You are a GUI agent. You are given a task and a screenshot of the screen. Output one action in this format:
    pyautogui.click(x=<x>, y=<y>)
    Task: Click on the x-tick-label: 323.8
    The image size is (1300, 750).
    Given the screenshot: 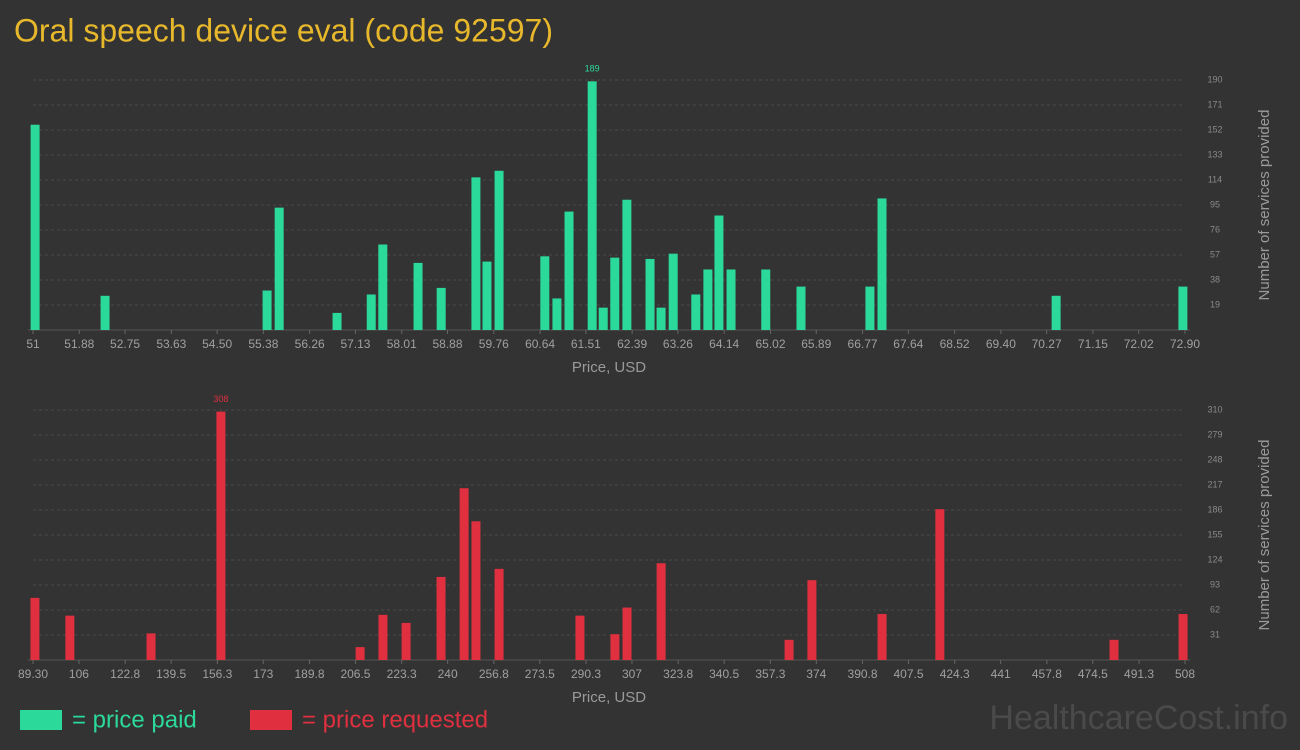 What is the action you would take?
    pyautogui.click(x=678, y=674)
    